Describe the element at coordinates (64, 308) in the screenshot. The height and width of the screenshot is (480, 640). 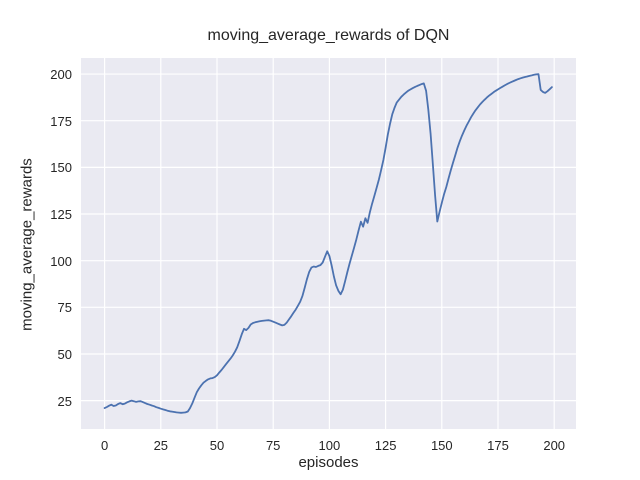
I see `y-tick-label: 75` at that location.